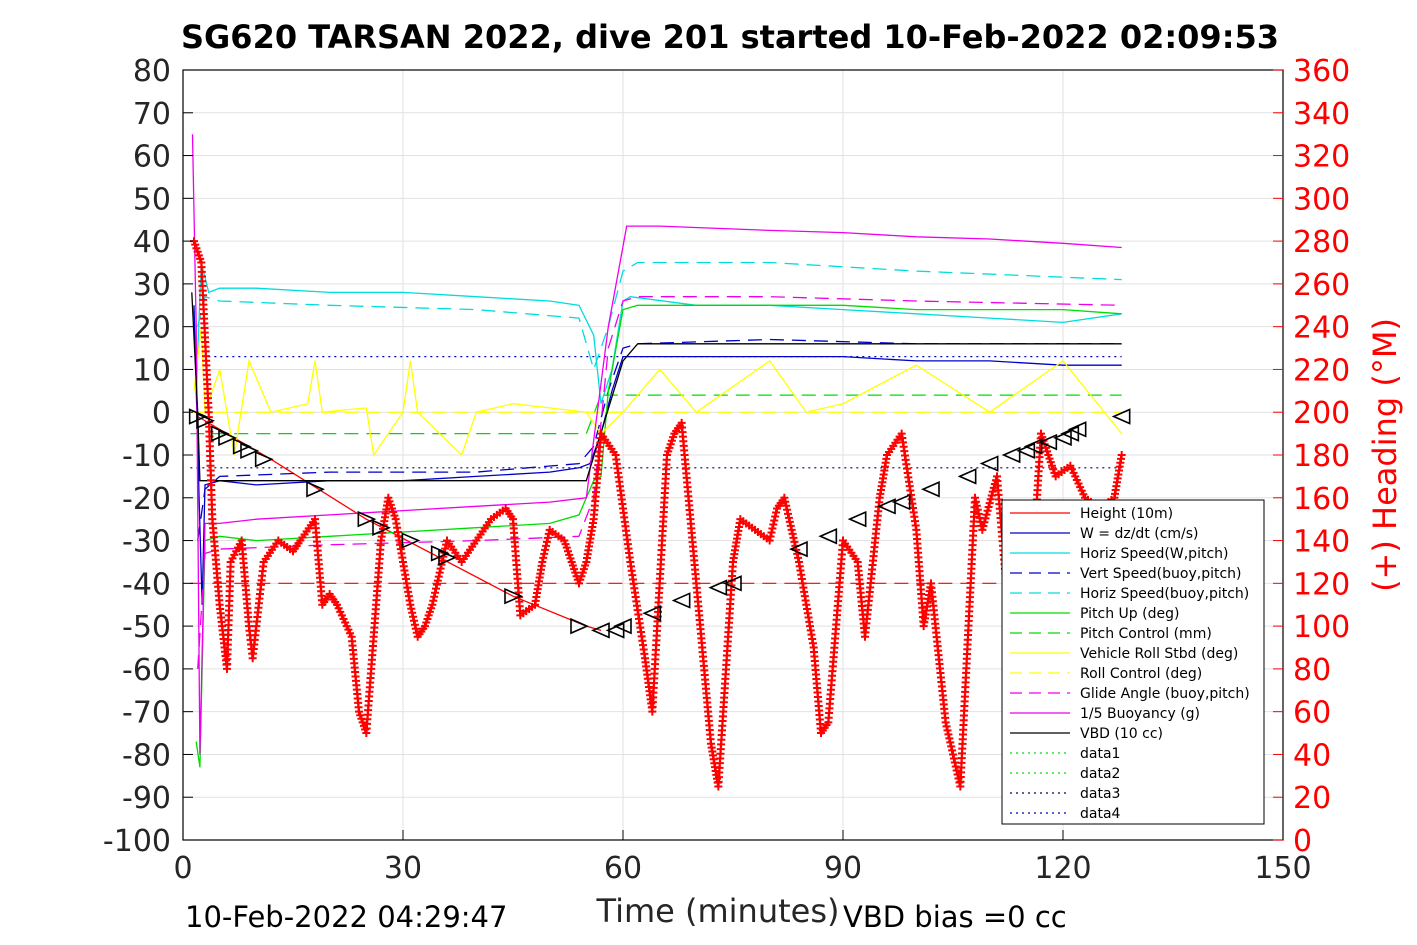 The width and height of the screenshot is (1417, 945). Describe the element at coordinates (1121, 734) in the screenshot. I see `legend-entry: VBD (10 cc)` at that location.